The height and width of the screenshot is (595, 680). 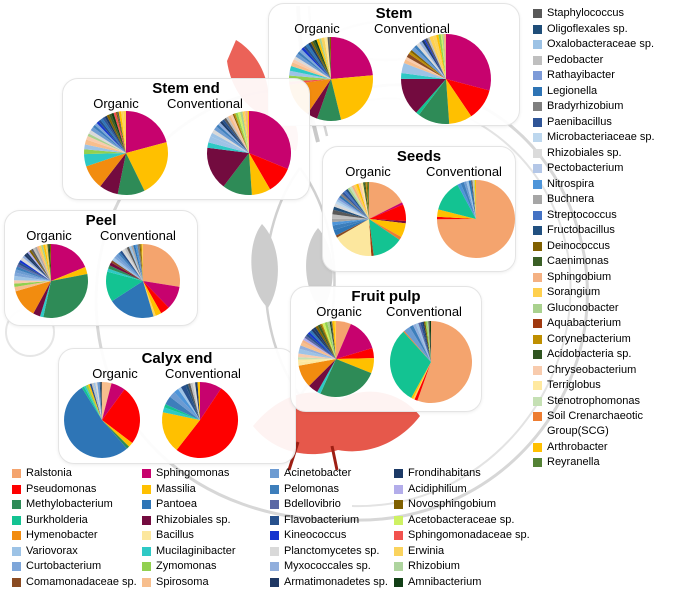 What do you see at coordinates (606, 354) in the screenshot?
I see `legend-item: Acidobacteria sp.` at bounding box center [606, 354].